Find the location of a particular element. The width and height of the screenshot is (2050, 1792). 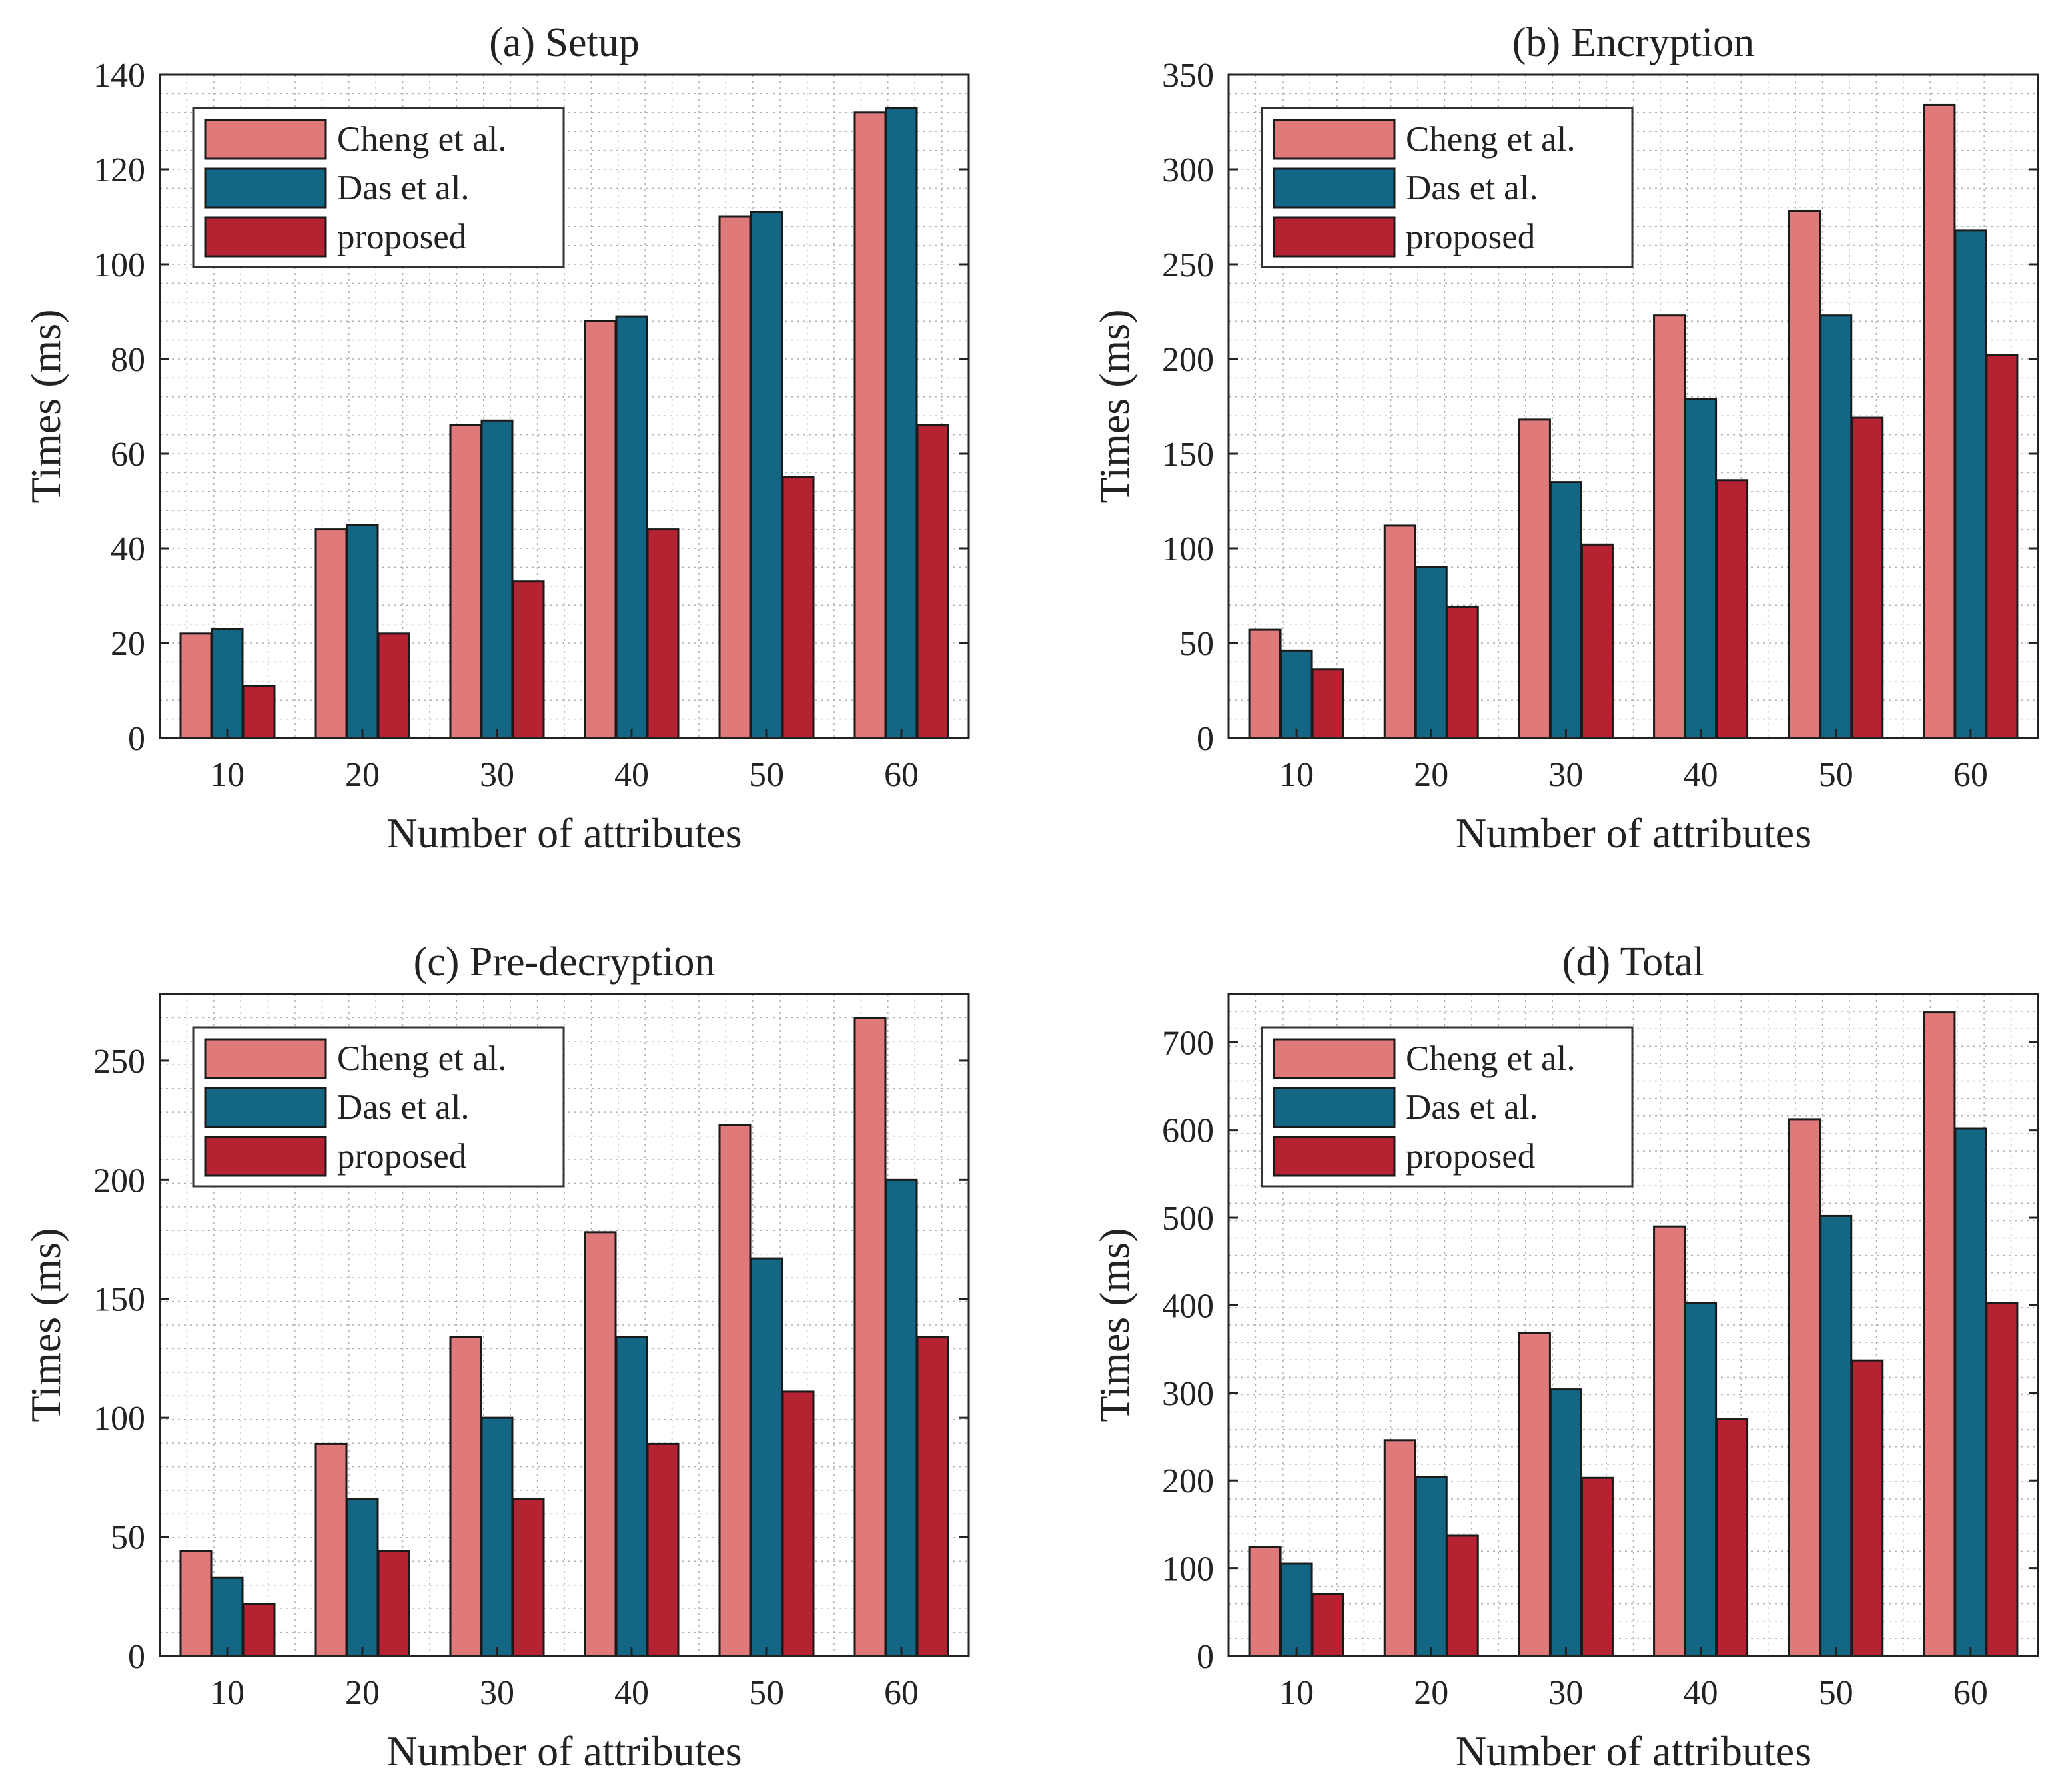

y-tick-label: 50 is located at coordinates (1196, 644).